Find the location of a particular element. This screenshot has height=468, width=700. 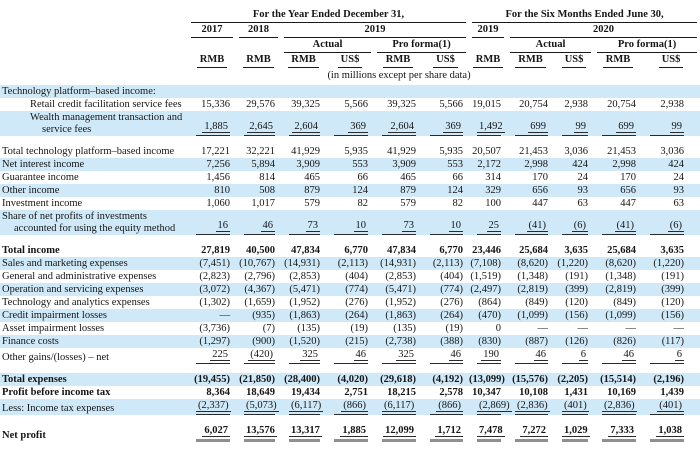

cell-value: (2,796) is located at coordinates (259, 276).